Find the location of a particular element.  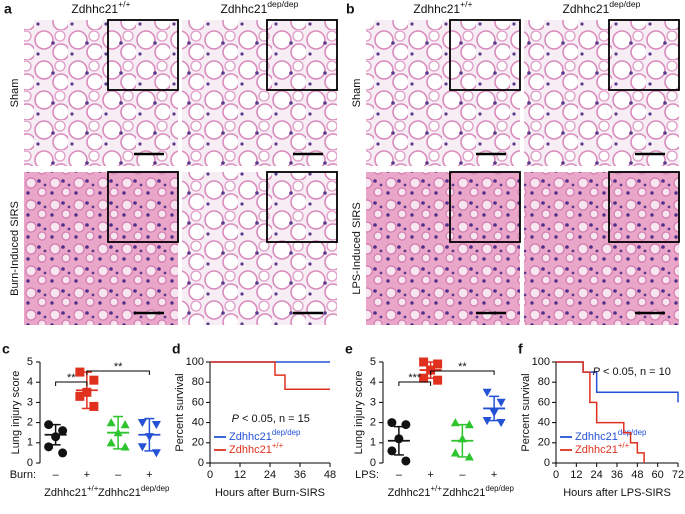

row-label: Sham is located at coordinates (15, 93).